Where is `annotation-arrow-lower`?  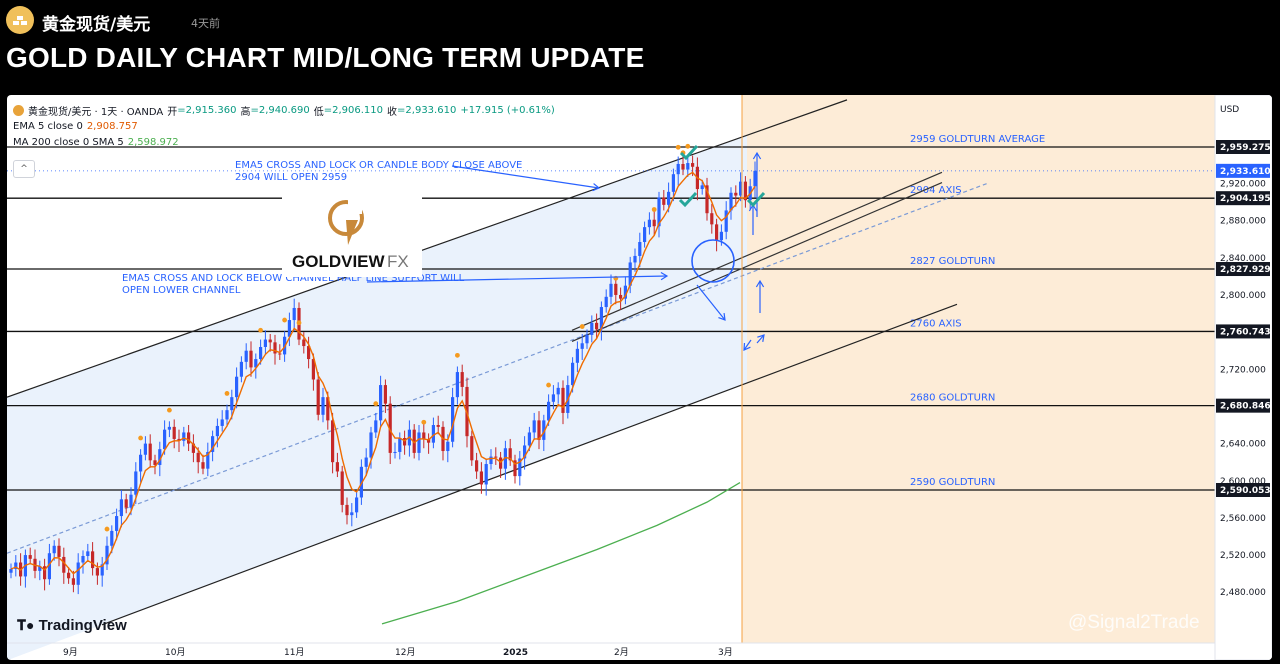
annotation-arrow-lower is located at coordinates (517, 279).